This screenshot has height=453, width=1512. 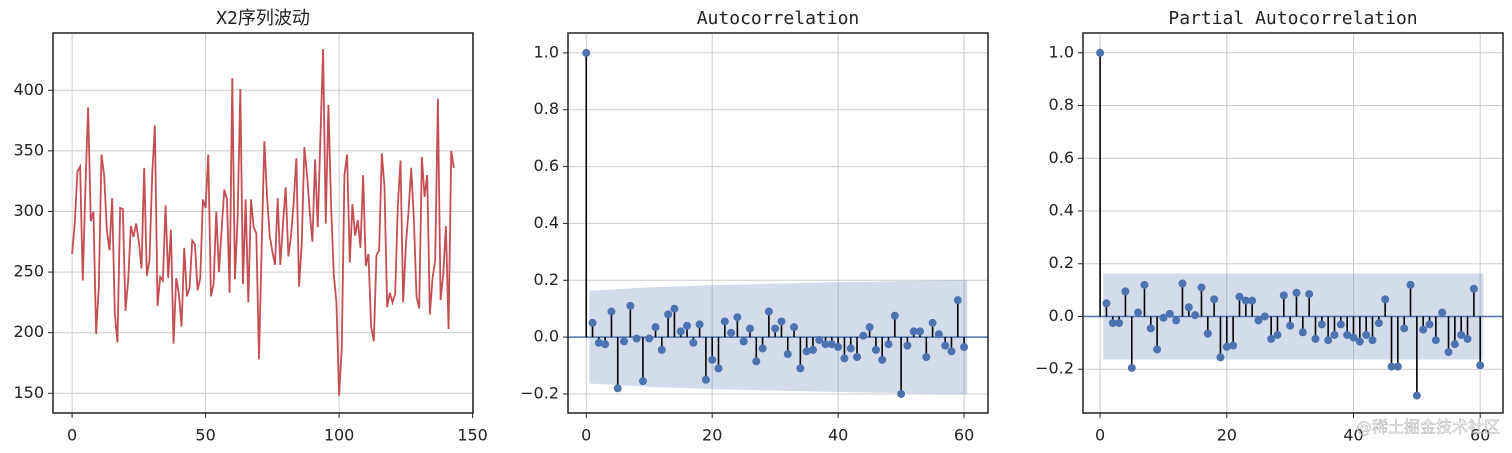 I want to click on y-tick-label: −0.2, so click(x=539, y=392).